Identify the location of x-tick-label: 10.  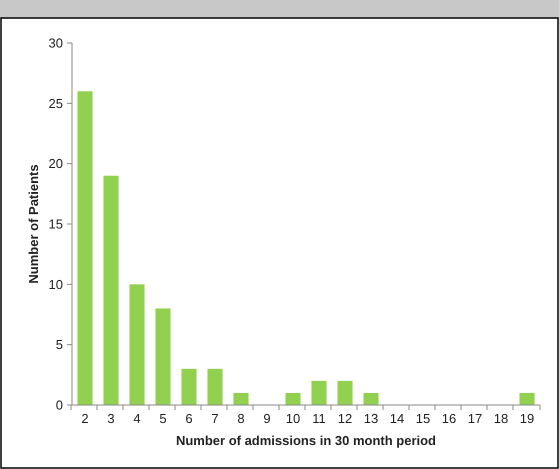
(293, 418).